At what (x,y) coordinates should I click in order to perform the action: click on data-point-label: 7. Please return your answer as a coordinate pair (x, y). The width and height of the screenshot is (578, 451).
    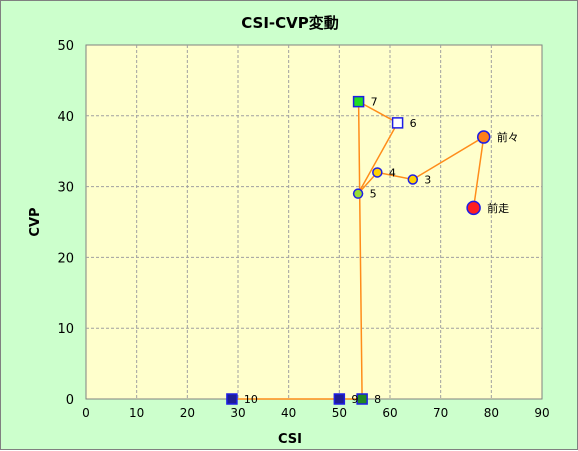
    Looking at the image, I should click on (374, 102).